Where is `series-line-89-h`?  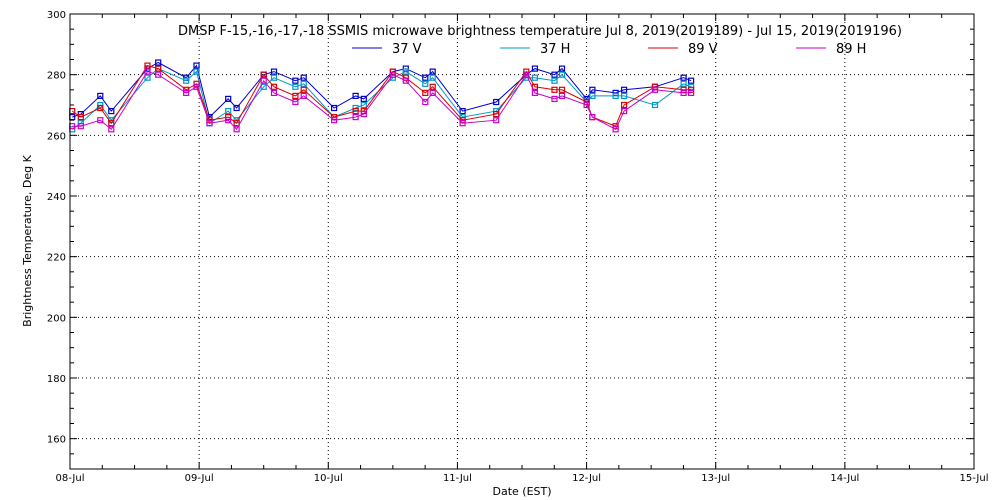
series-line-89-h is located at coordinates (382, 101).